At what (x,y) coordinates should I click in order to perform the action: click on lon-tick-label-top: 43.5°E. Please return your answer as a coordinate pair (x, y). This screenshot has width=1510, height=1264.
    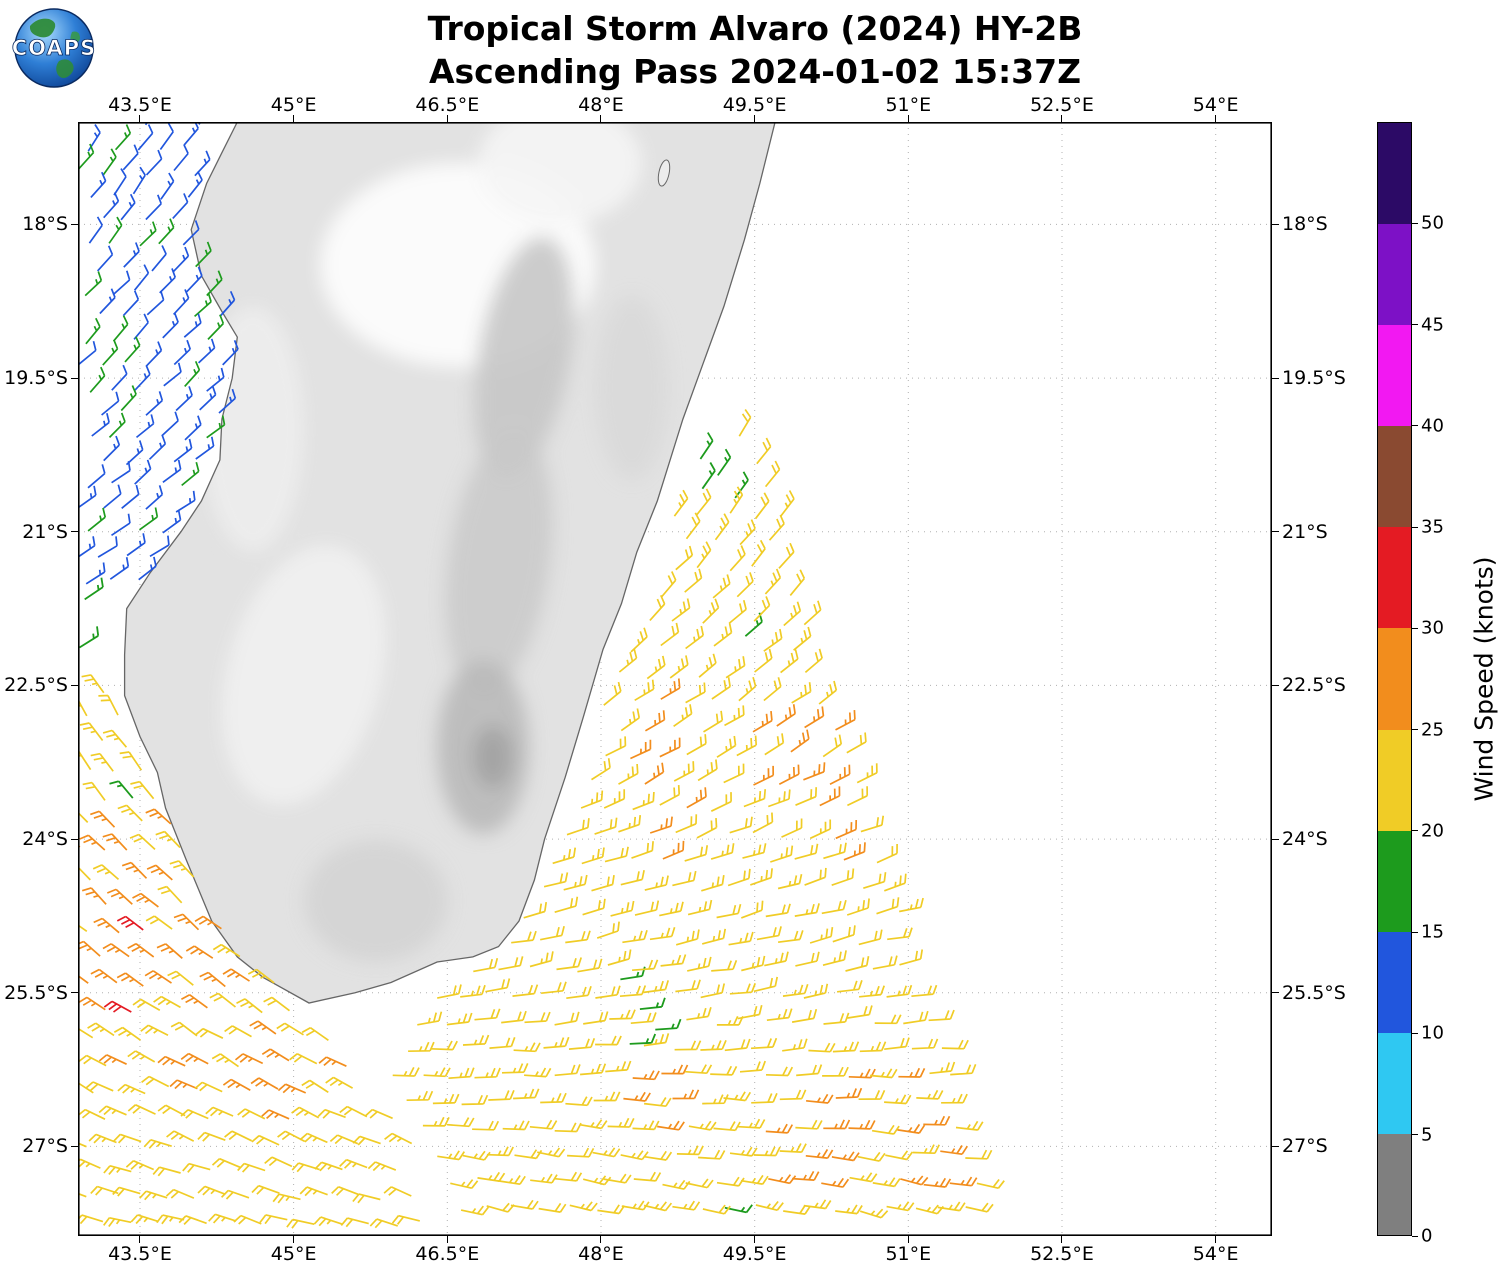
    Looking at the image, I should click on (140, 105).